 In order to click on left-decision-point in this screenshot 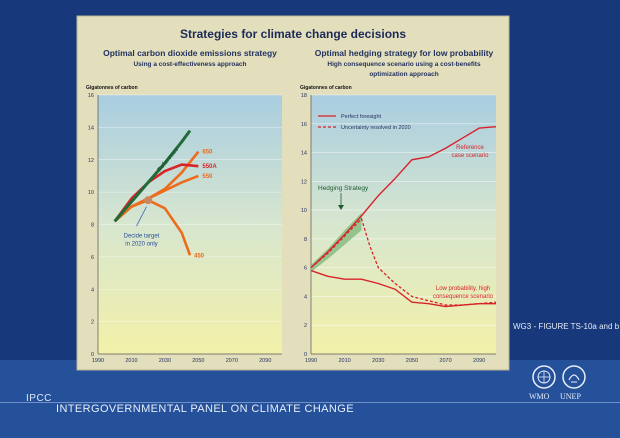, I will do `click(148, 200)`.